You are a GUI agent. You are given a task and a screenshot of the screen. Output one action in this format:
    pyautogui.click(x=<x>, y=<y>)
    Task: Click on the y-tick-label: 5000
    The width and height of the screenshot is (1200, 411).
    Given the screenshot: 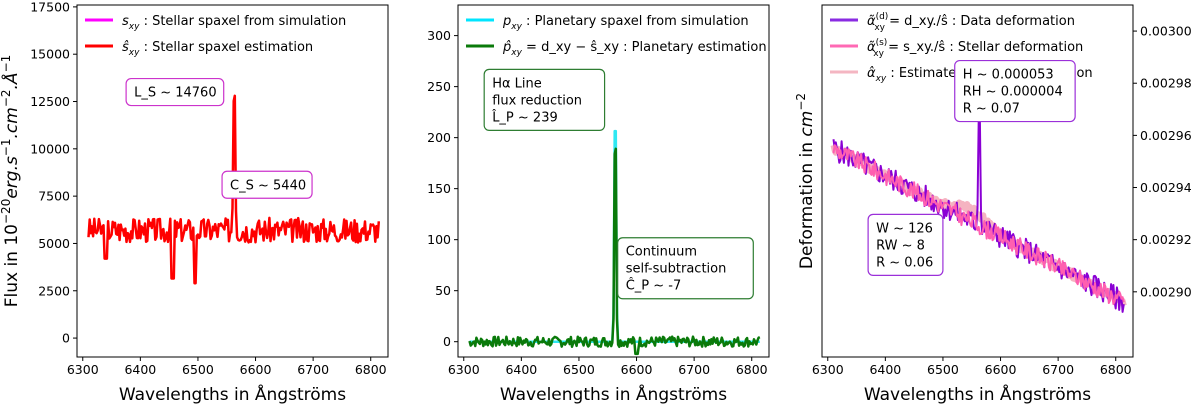 What is the action you would take?
    pyautogui.click(x=54, y=243)
    